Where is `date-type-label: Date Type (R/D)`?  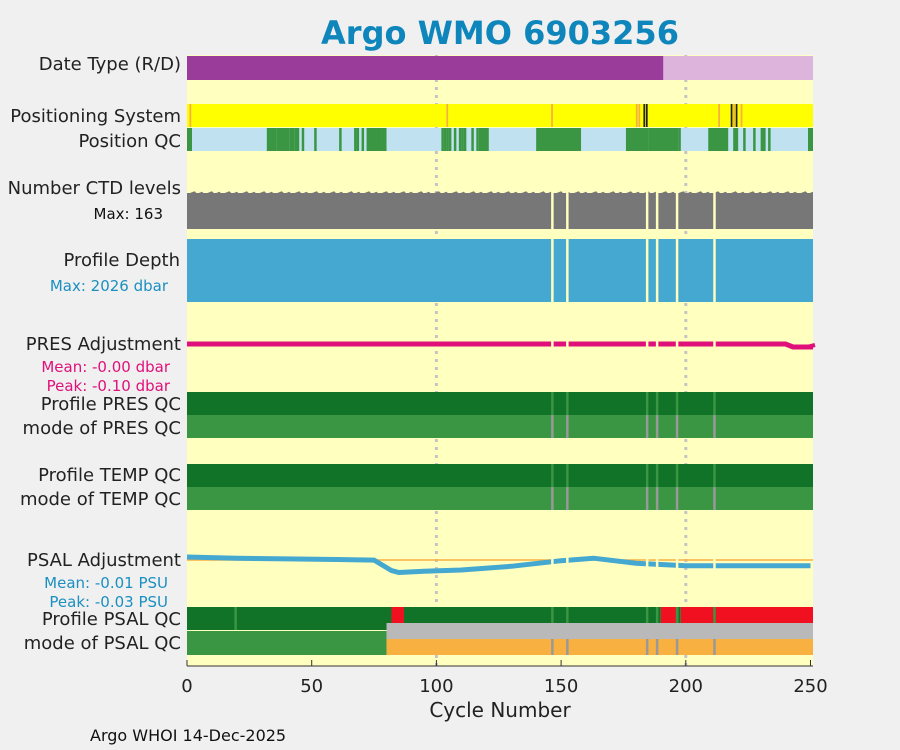
date-type-label: Date Type (R/D) is located at coordinates (110, 64).